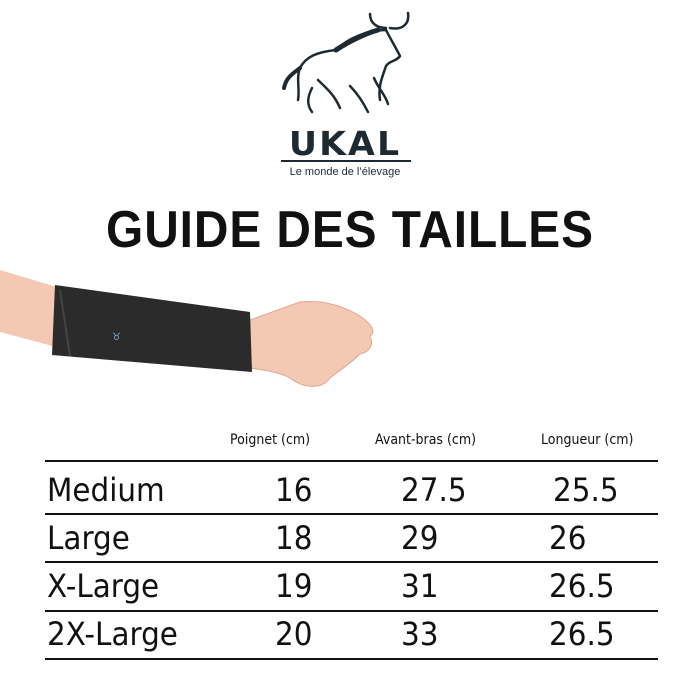 This screenshot has height=700, width=700. What do you see at coordinates (103, 586) in the screenshot?
I see `size-label: X-Large` at bounding box center [103, 586].